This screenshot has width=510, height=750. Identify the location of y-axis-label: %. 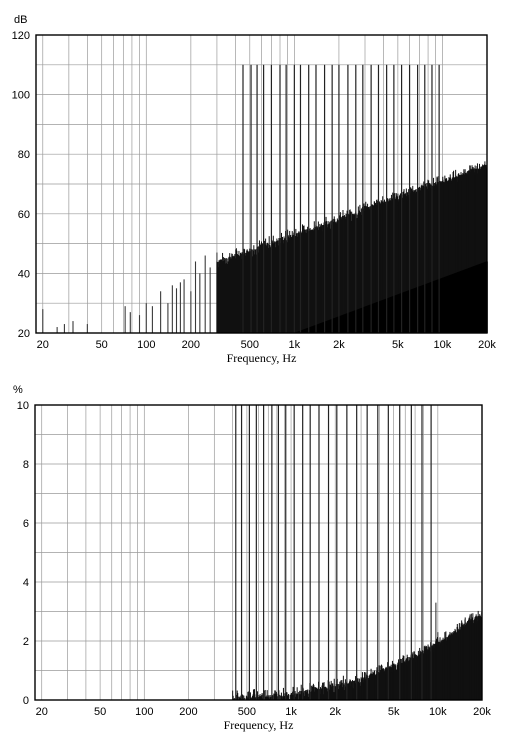
(18, 390).